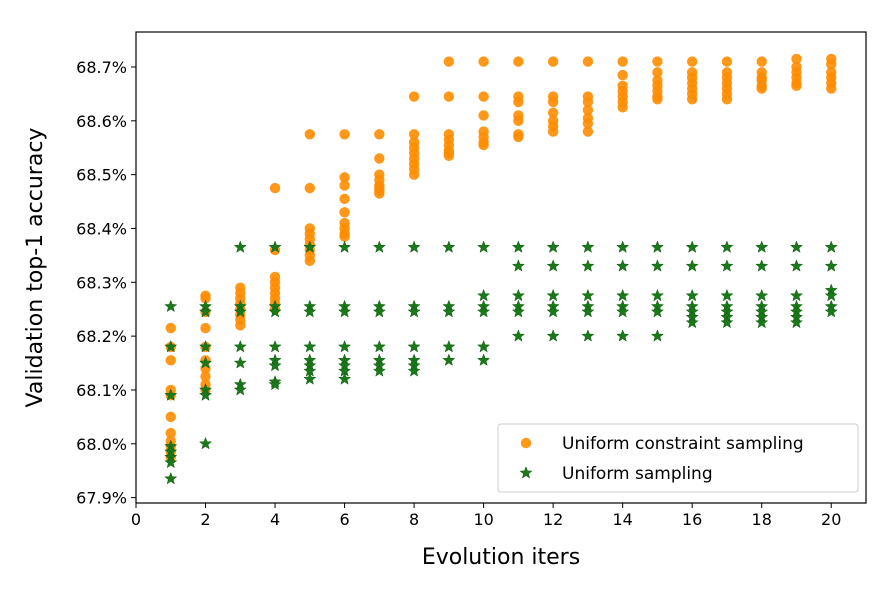 The image size is (892, 592). What do you see at coordinates (622, 519) in the screenshot?
I see `x-tick-label: 14` at bounding box center [622, 519].